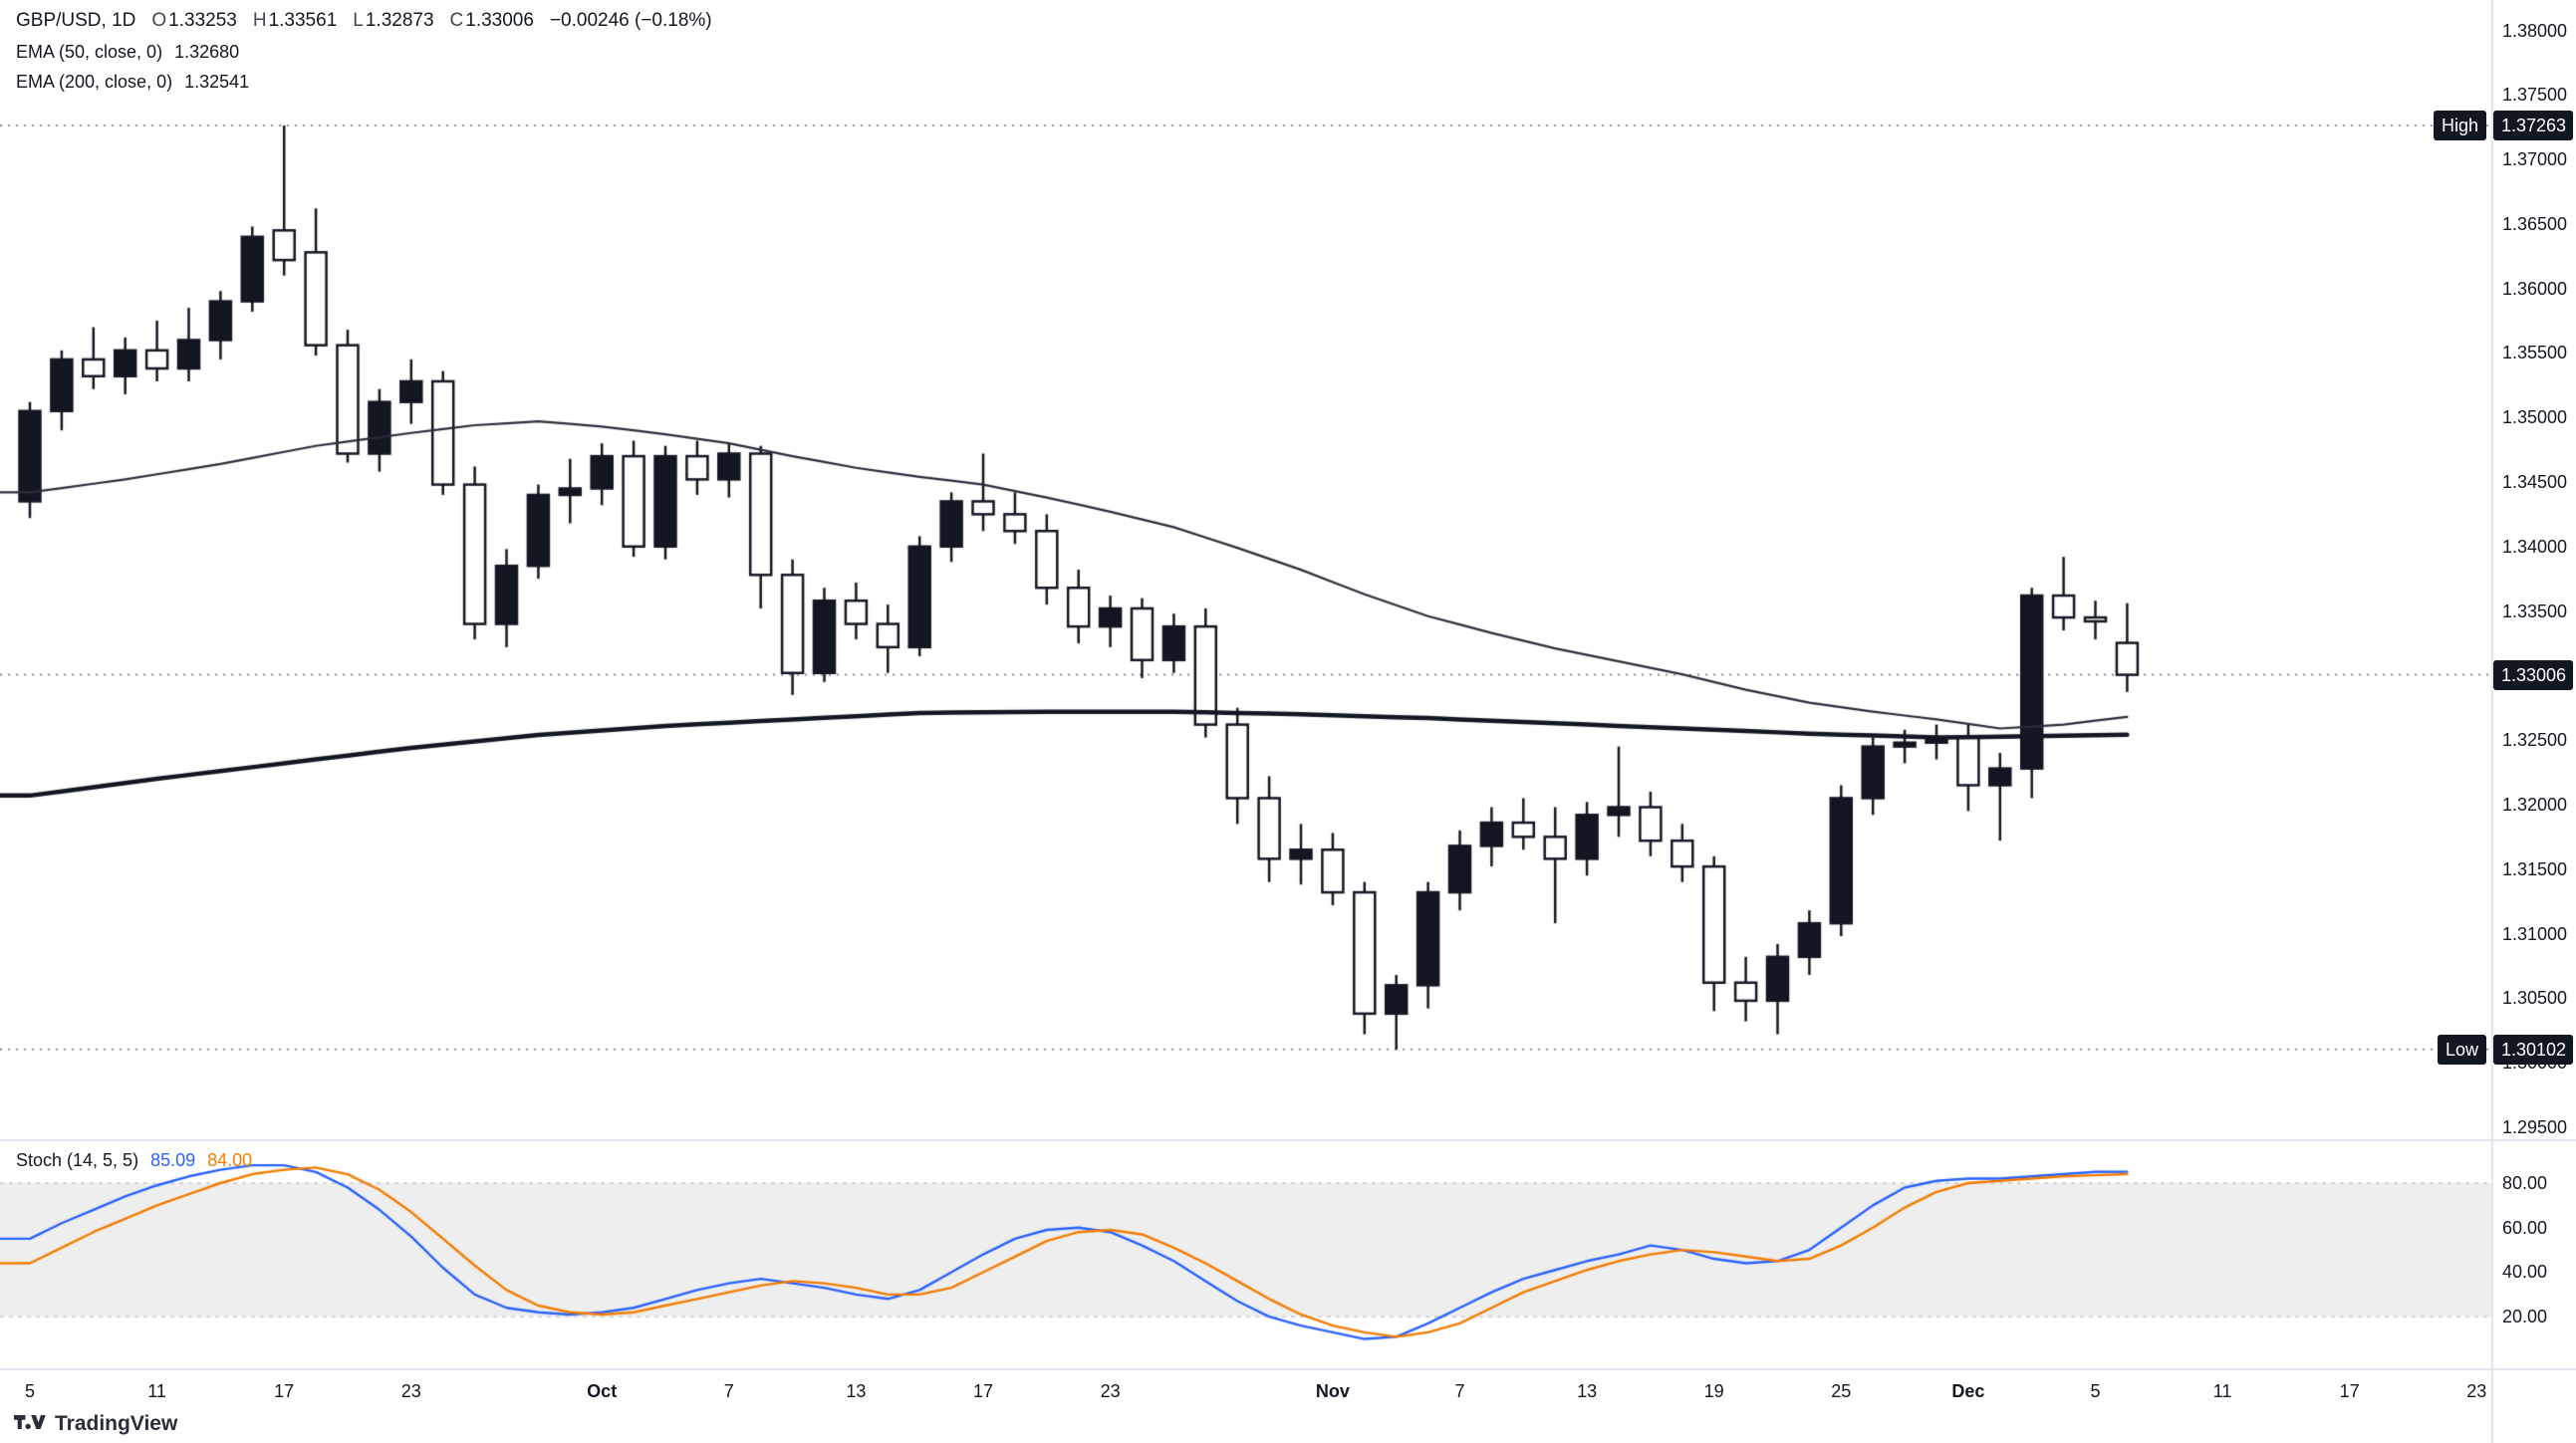  I want to click on price-tick-label: 1.30500, so click(2535, 998).